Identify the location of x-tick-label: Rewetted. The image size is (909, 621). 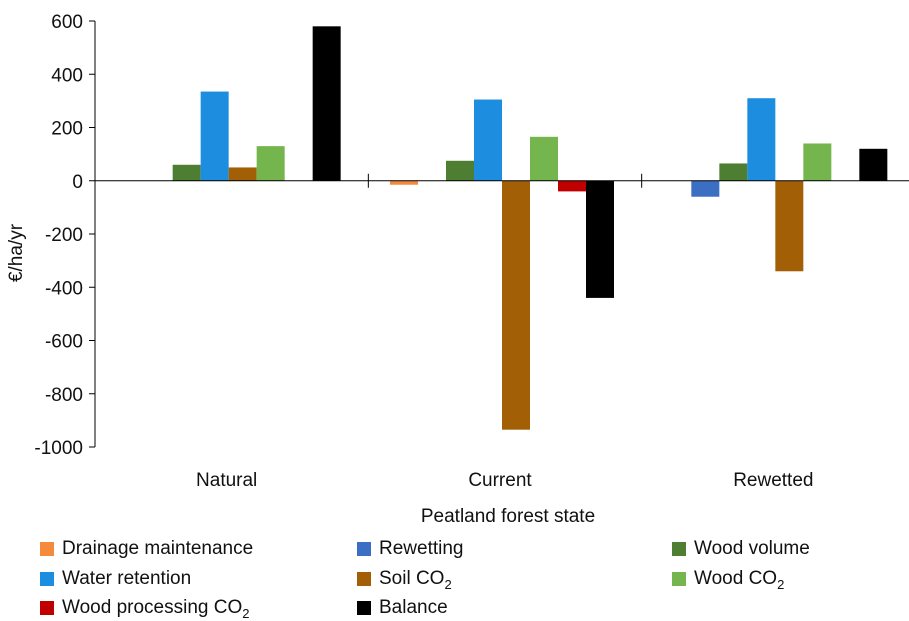
(773, 480).